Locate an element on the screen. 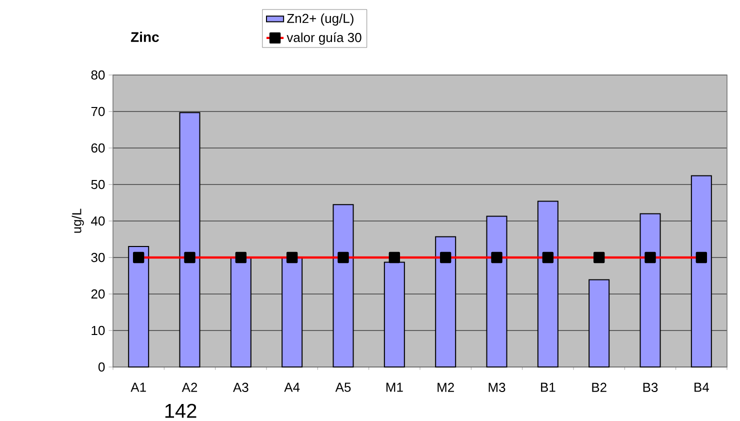 The width and height of the screenshot is (740, 421). x-tick-label: A3 is located at coordinates (240, 387).